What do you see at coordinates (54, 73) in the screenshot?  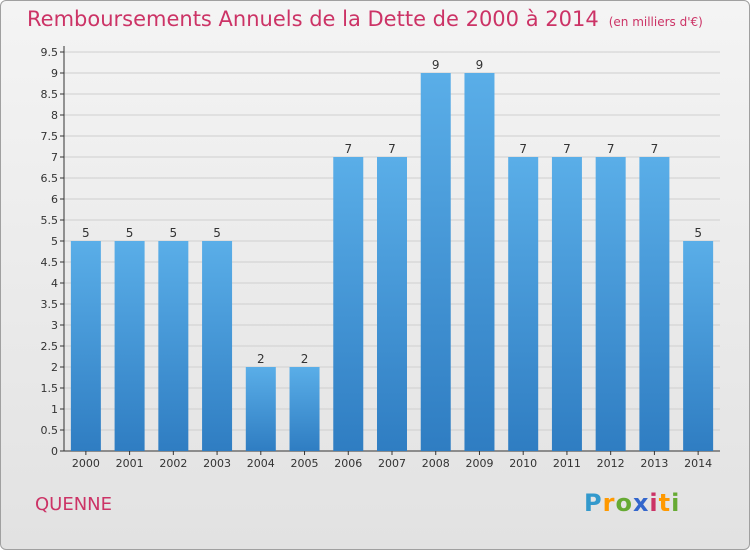 I see `y-tick-label: 9` at bounding box center [54, 73].